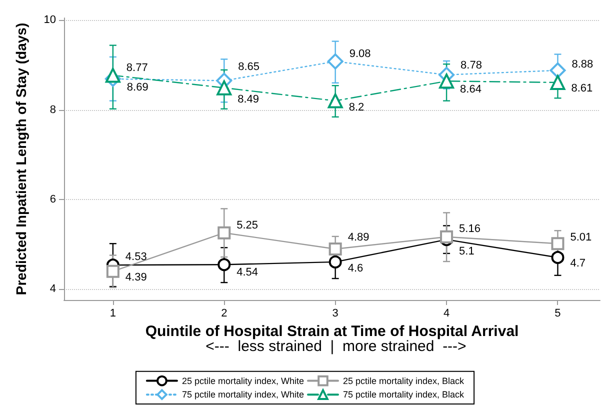 Image resolution: width=610 pixels, height=408 pixels. I want to click on legend-label: 25 pctile mortality index, Black, so click(404, 381).